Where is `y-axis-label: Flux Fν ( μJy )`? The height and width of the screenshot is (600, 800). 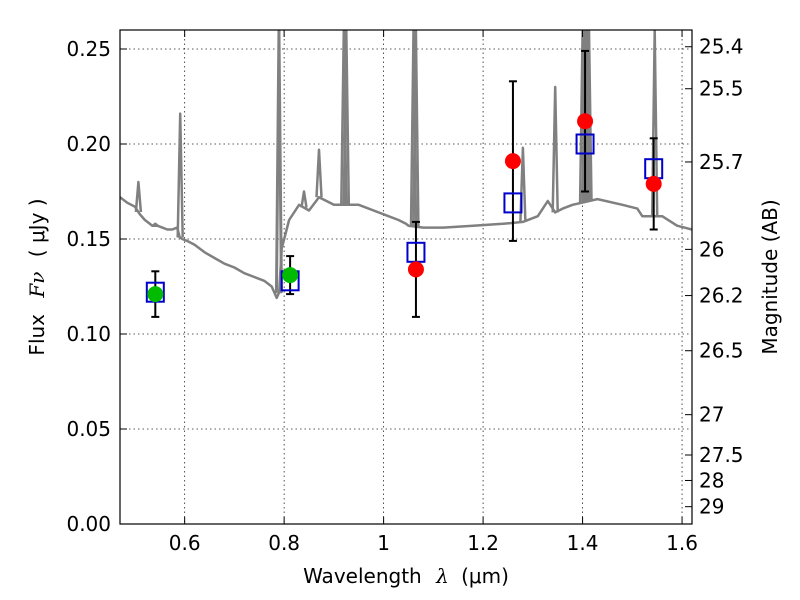
y-axis-label: Flux Fν ( μJy ) is located at coordinates (37, 276).